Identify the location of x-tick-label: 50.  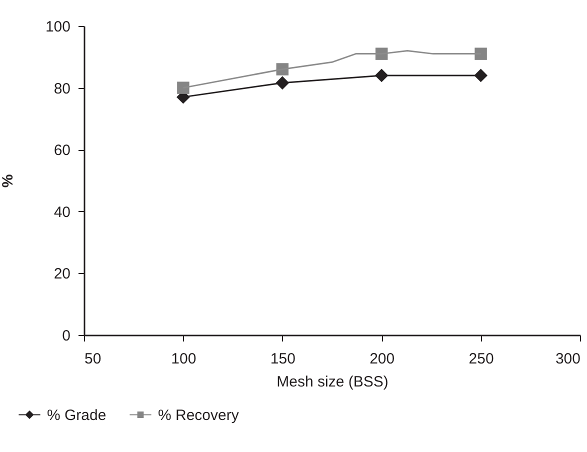
(93, 359).